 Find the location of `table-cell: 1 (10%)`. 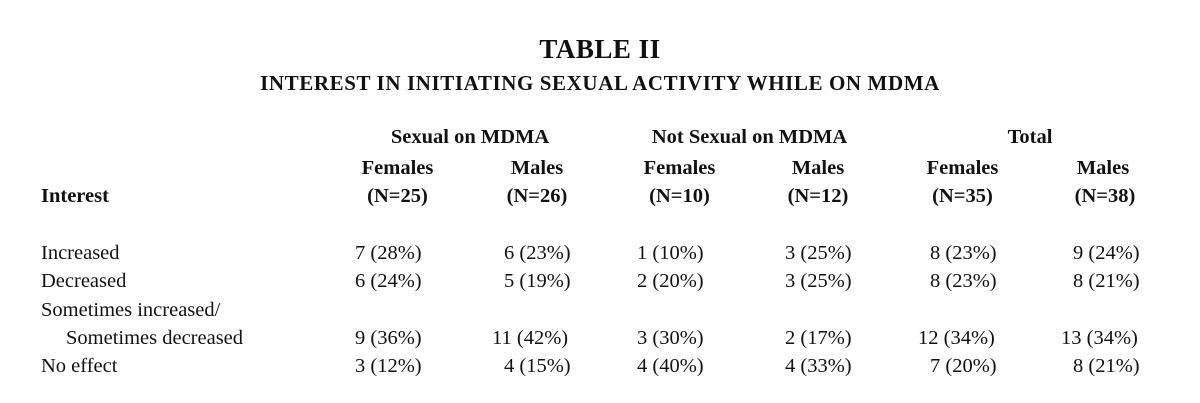

table-cell: 1 (10%) is located at coordinates (670, 253).